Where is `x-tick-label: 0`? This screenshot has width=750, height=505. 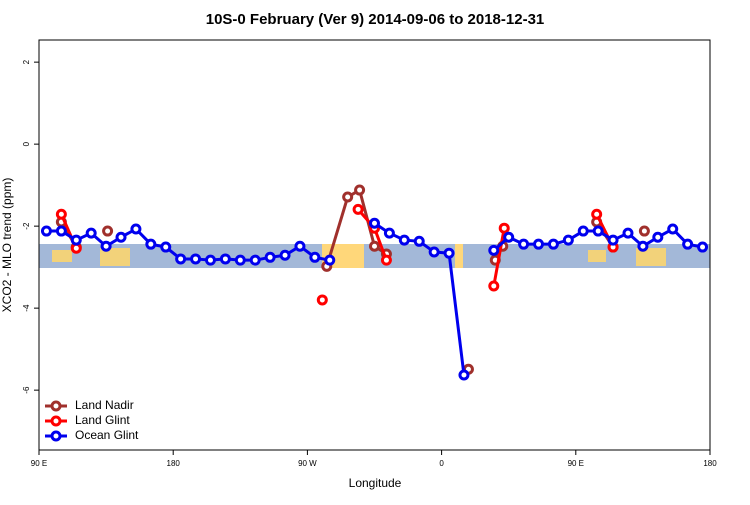 x-tick-label: 0 is located at coordinates (441, 463).